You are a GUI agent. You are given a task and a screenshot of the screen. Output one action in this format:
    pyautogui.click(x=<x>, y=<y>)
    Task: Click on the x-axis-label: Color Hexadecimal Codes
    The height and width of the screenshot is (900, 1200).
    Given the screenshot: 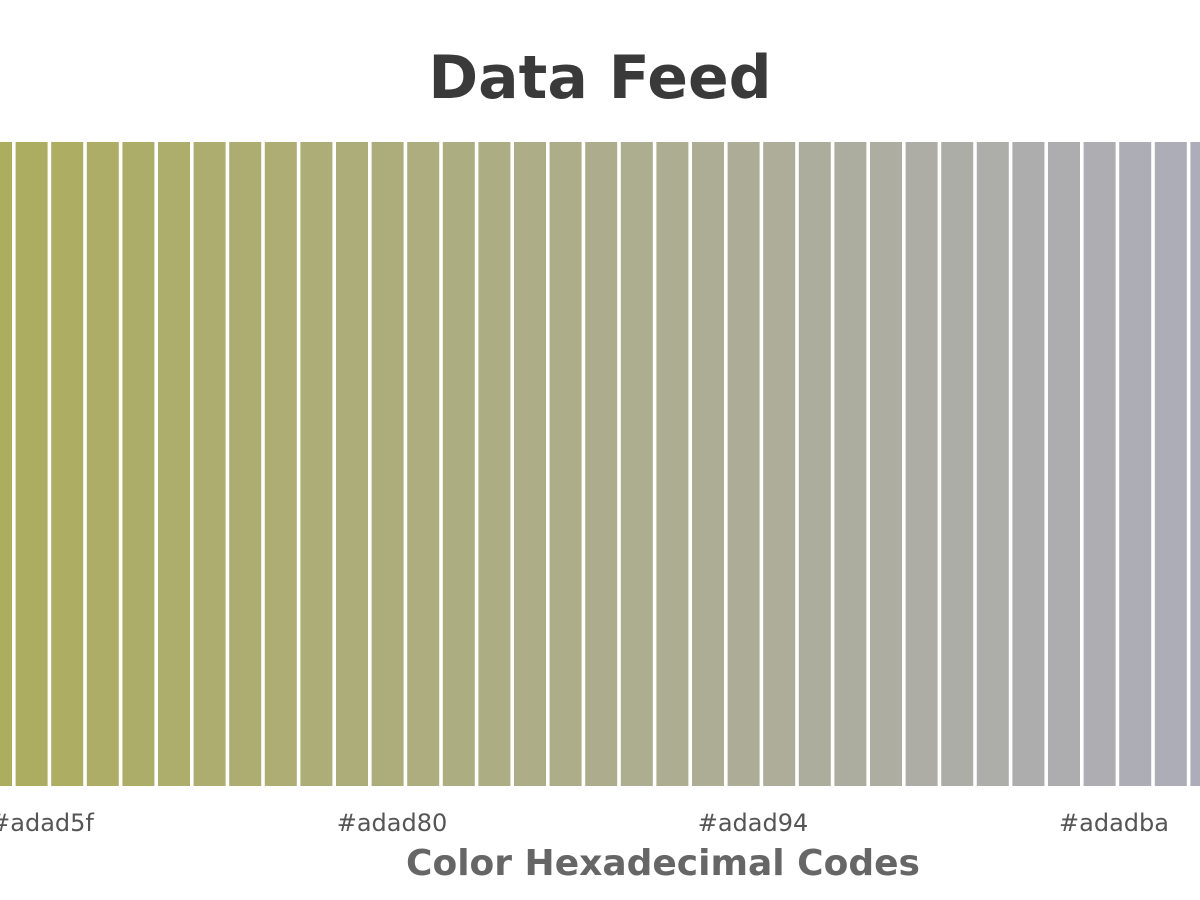 What is the action you would take?
    pyautogui.click(x=663, y=863)
    